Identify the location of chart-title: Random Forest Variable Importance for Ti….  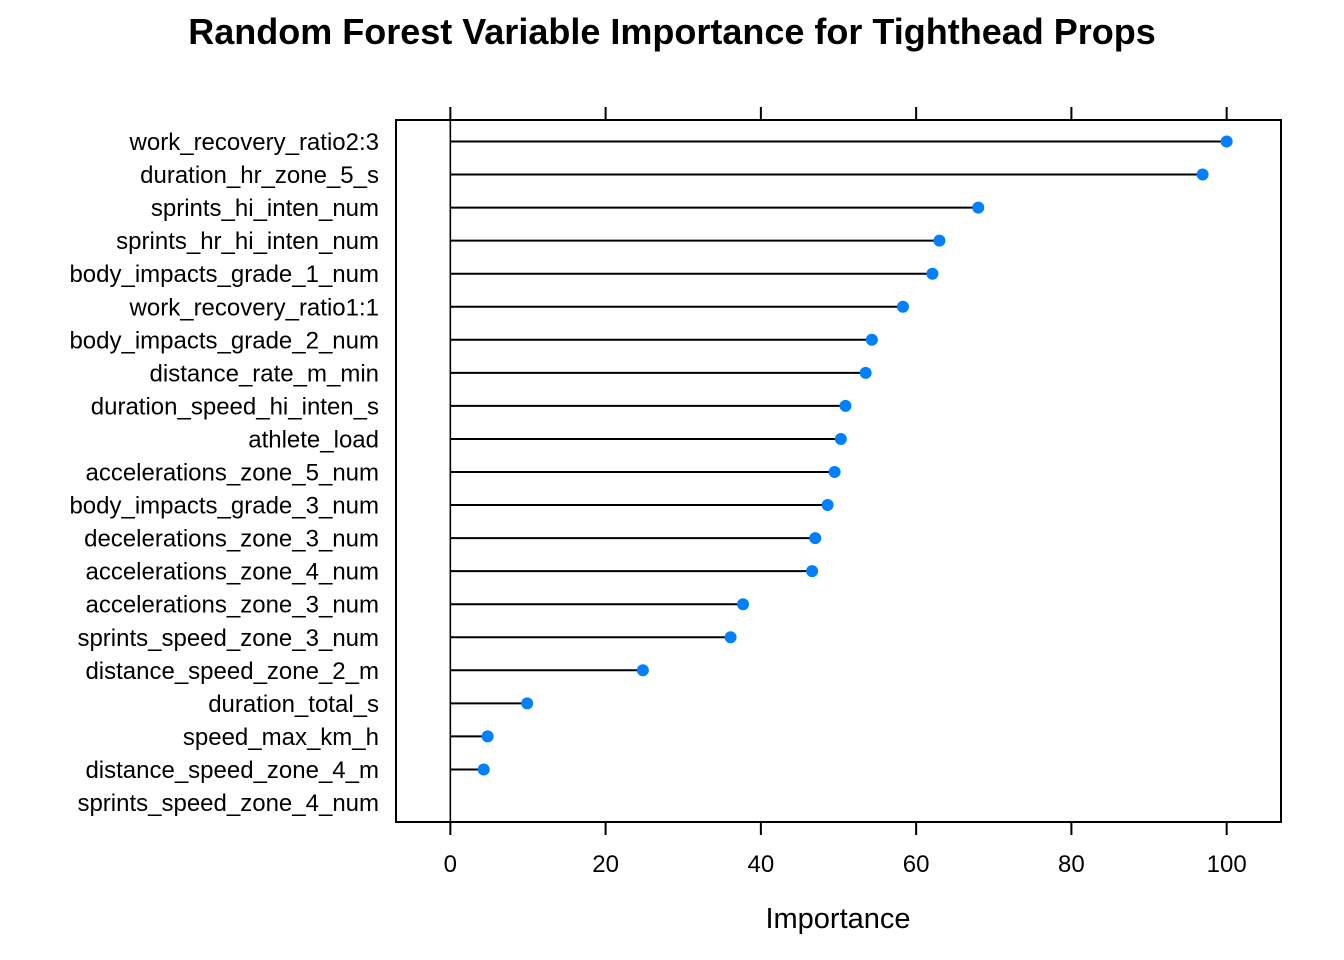
(672, 31).